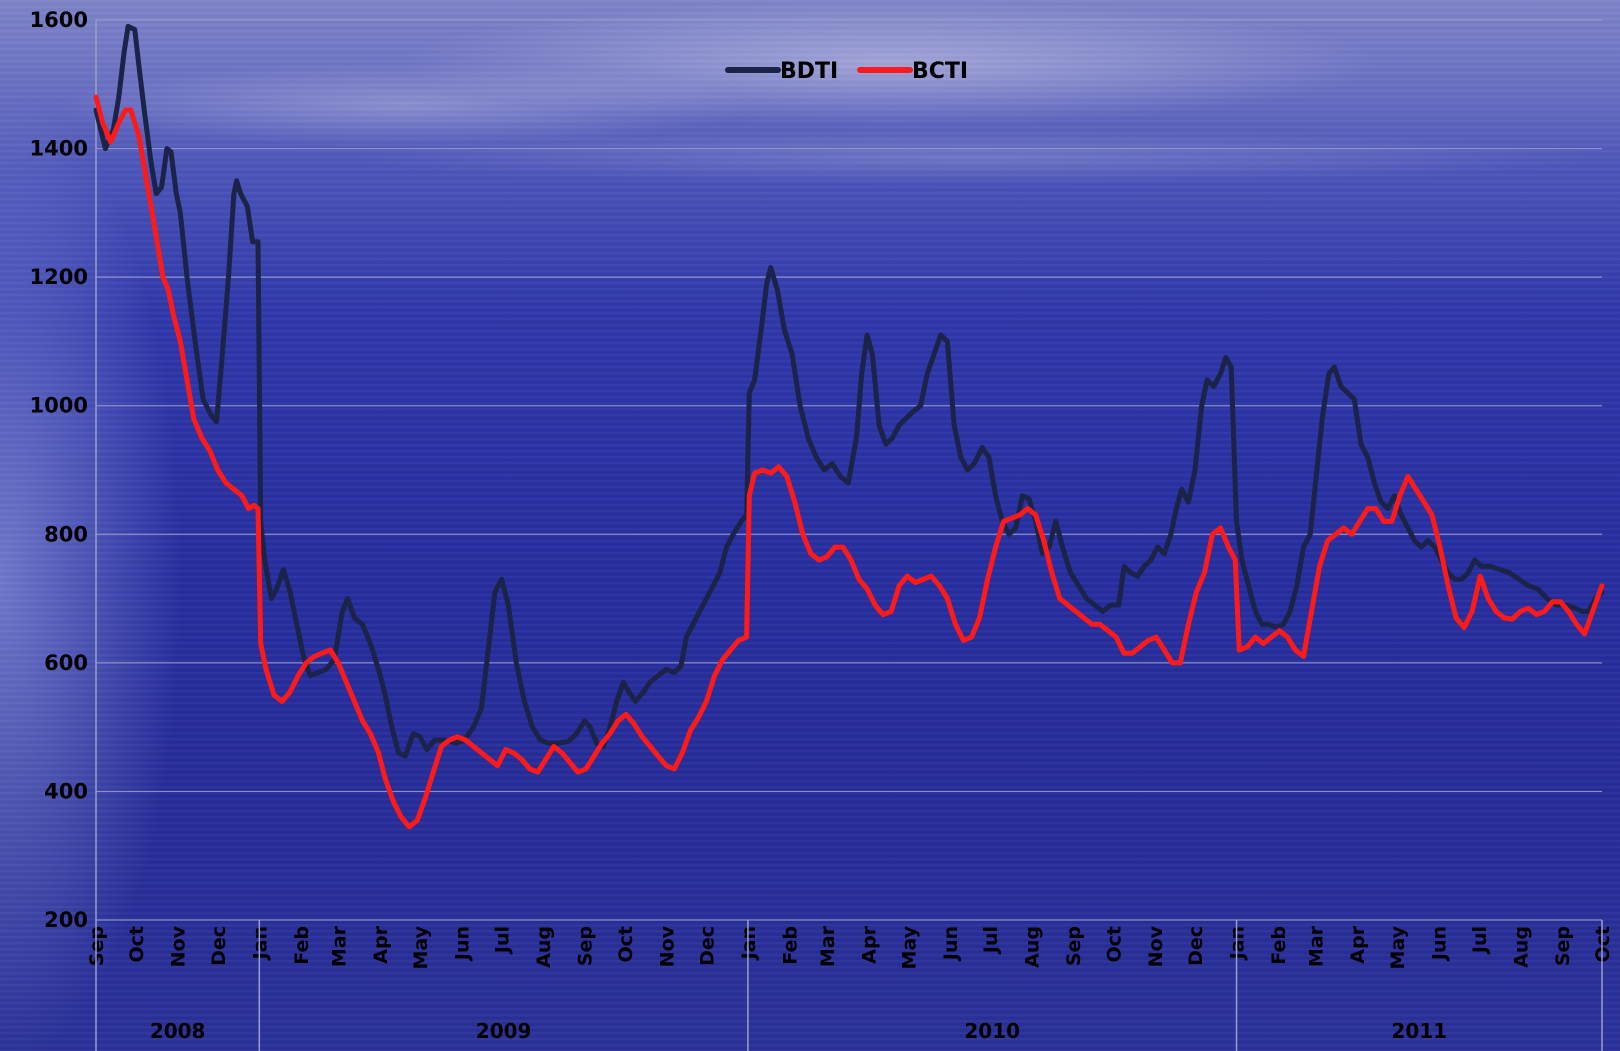 This screenshot has height=1051, width=1620. I want to click on y-axis: 200 400 600 800 1000 1200 1400 1600, so click(63, 470).